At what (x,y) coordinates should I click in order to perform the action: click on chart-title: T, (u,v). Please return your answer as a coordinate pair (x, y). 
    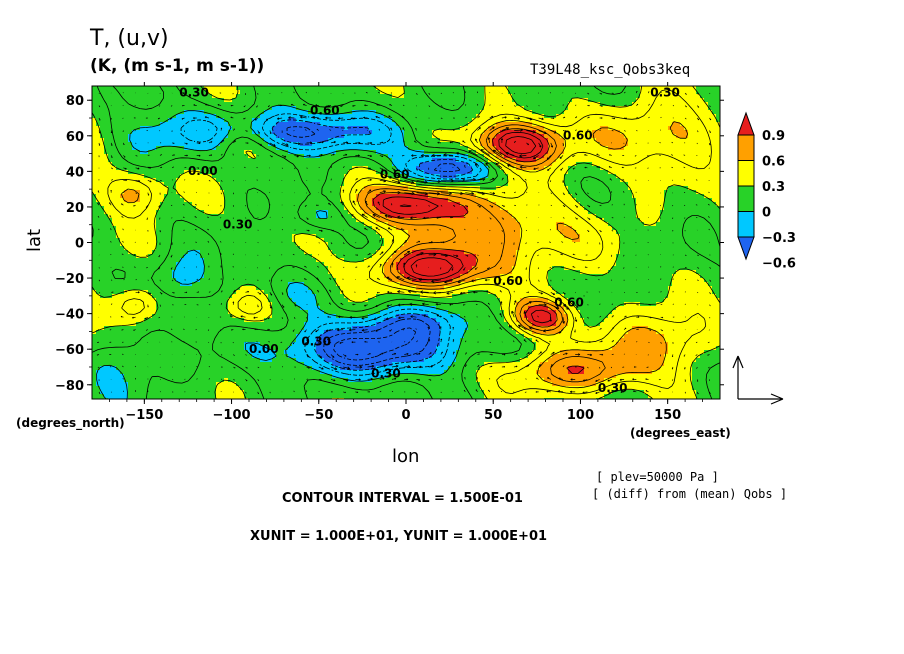
    Looking at the image, I should click on (129, 38).